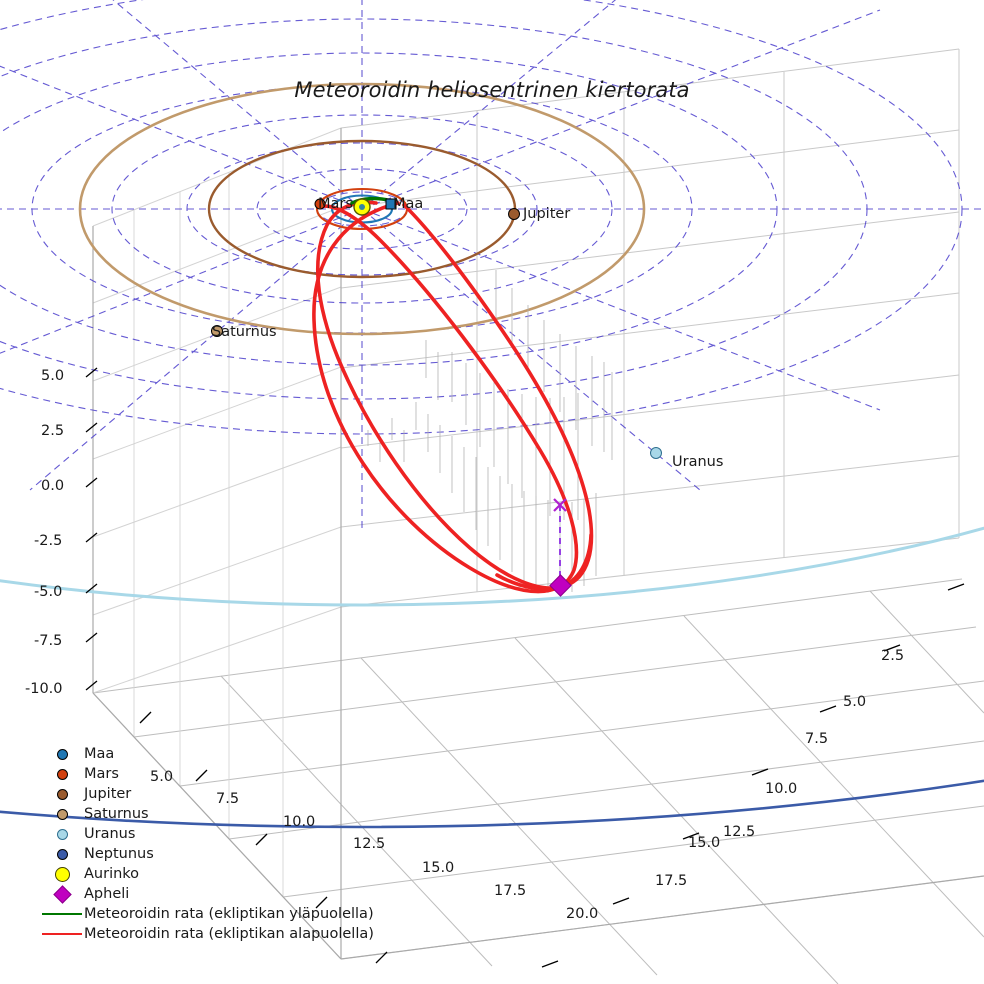  What do you see at coordinates (53, 486) in the screenshot?
I see `z-tick-2: 0.0` at bounding box center [53, 486].